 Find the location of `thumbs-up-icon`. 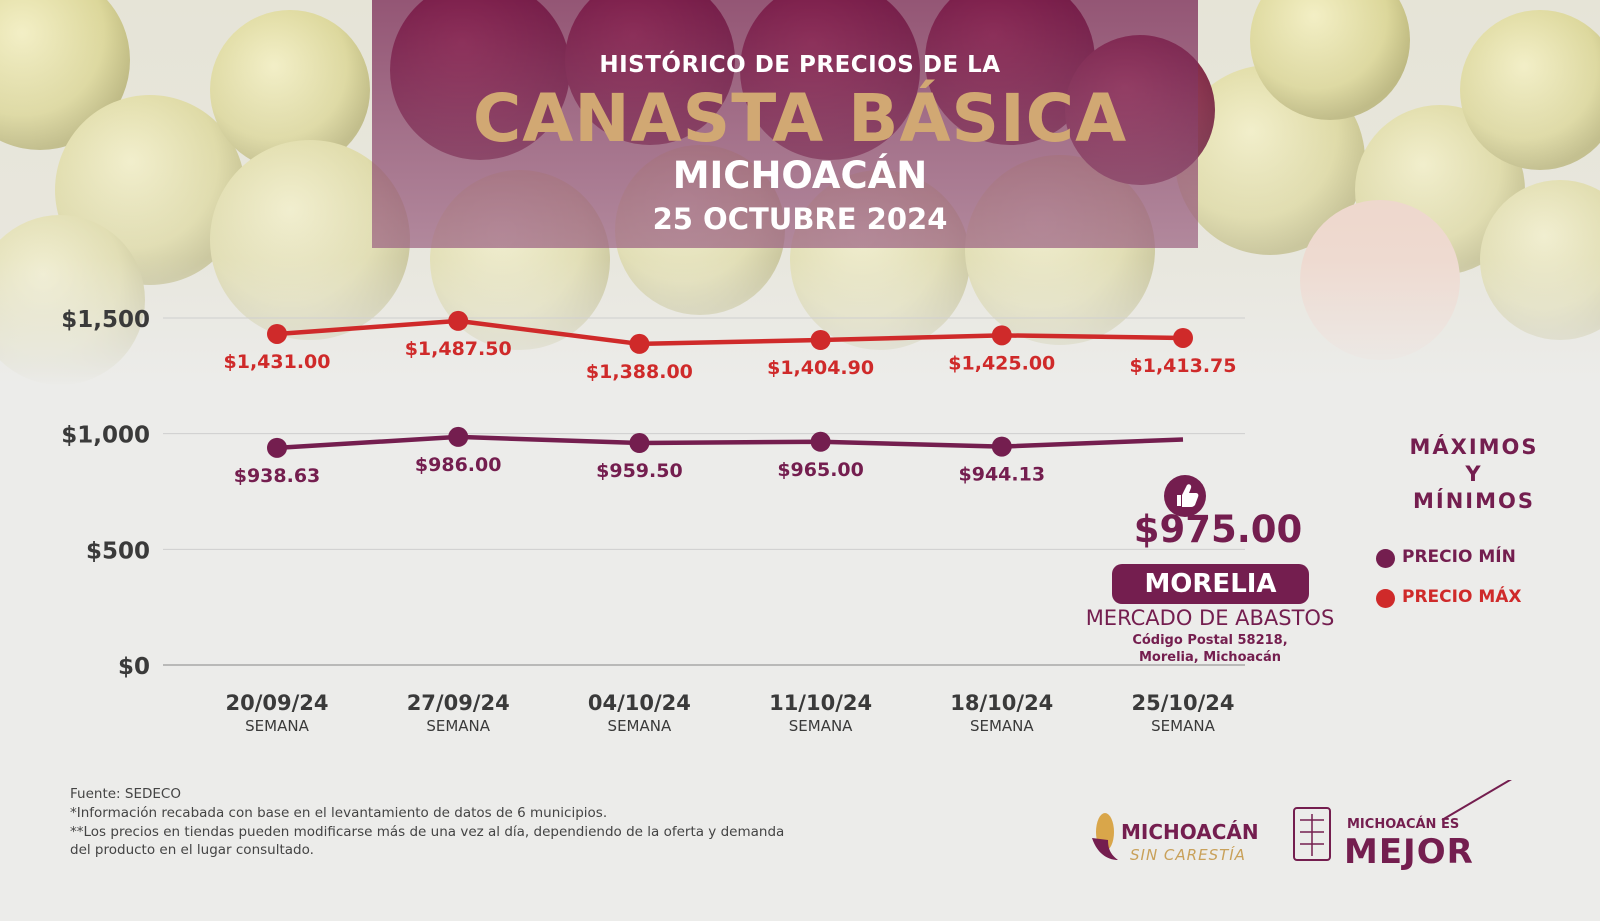

thumbs-up-icon is located at coordinates (1185, 496).